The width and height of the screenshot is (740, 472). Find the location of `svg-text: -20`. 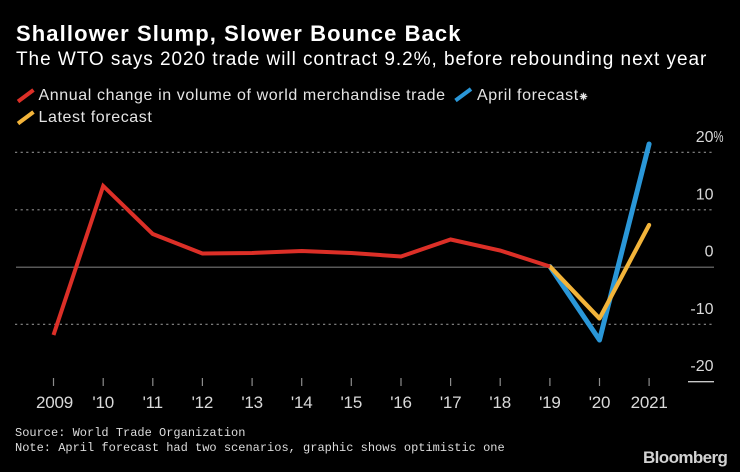

svg-text: -20 is located at coordinates (701, 366).